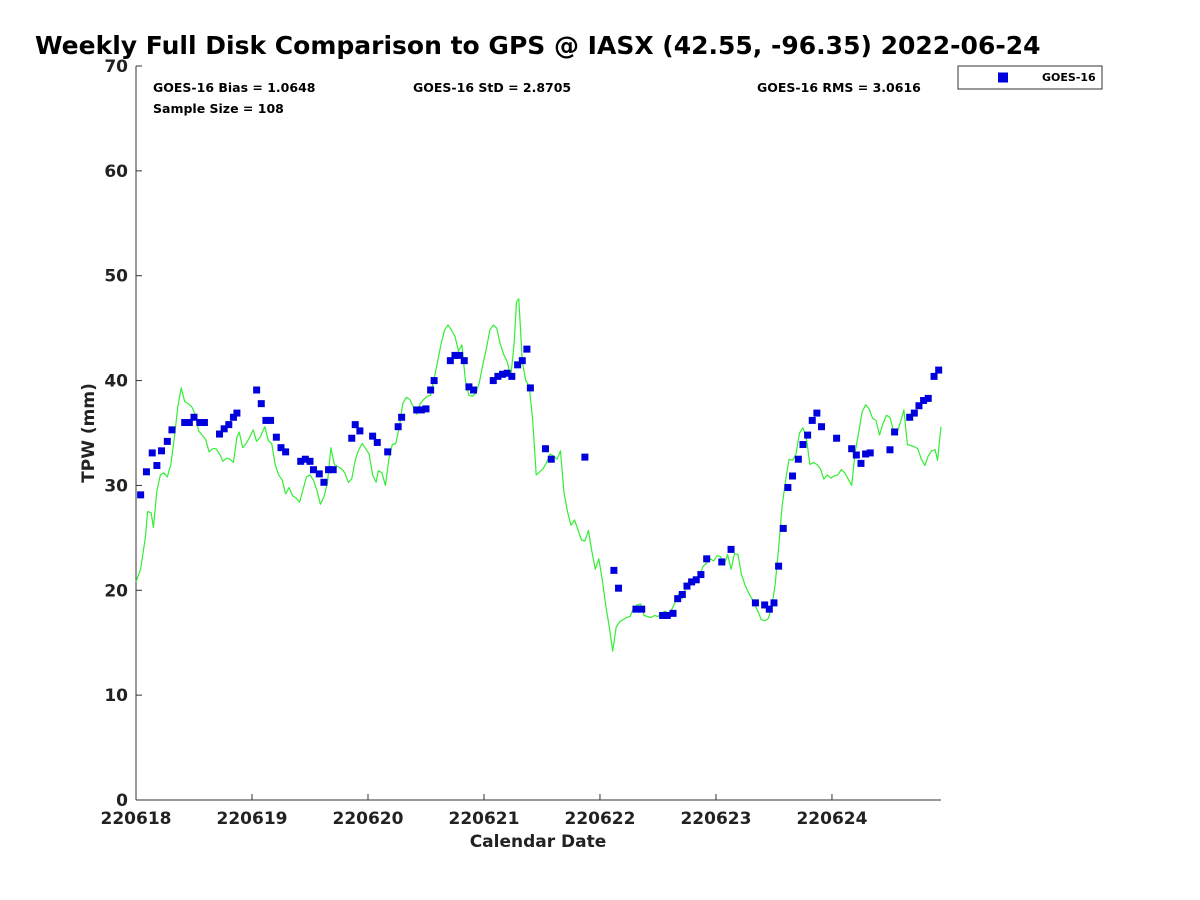 Image resolution: width=1200 pixels, height=900 pixels. I want to click on sample-size-stat: Sample Size = 108, so click(218, 108).